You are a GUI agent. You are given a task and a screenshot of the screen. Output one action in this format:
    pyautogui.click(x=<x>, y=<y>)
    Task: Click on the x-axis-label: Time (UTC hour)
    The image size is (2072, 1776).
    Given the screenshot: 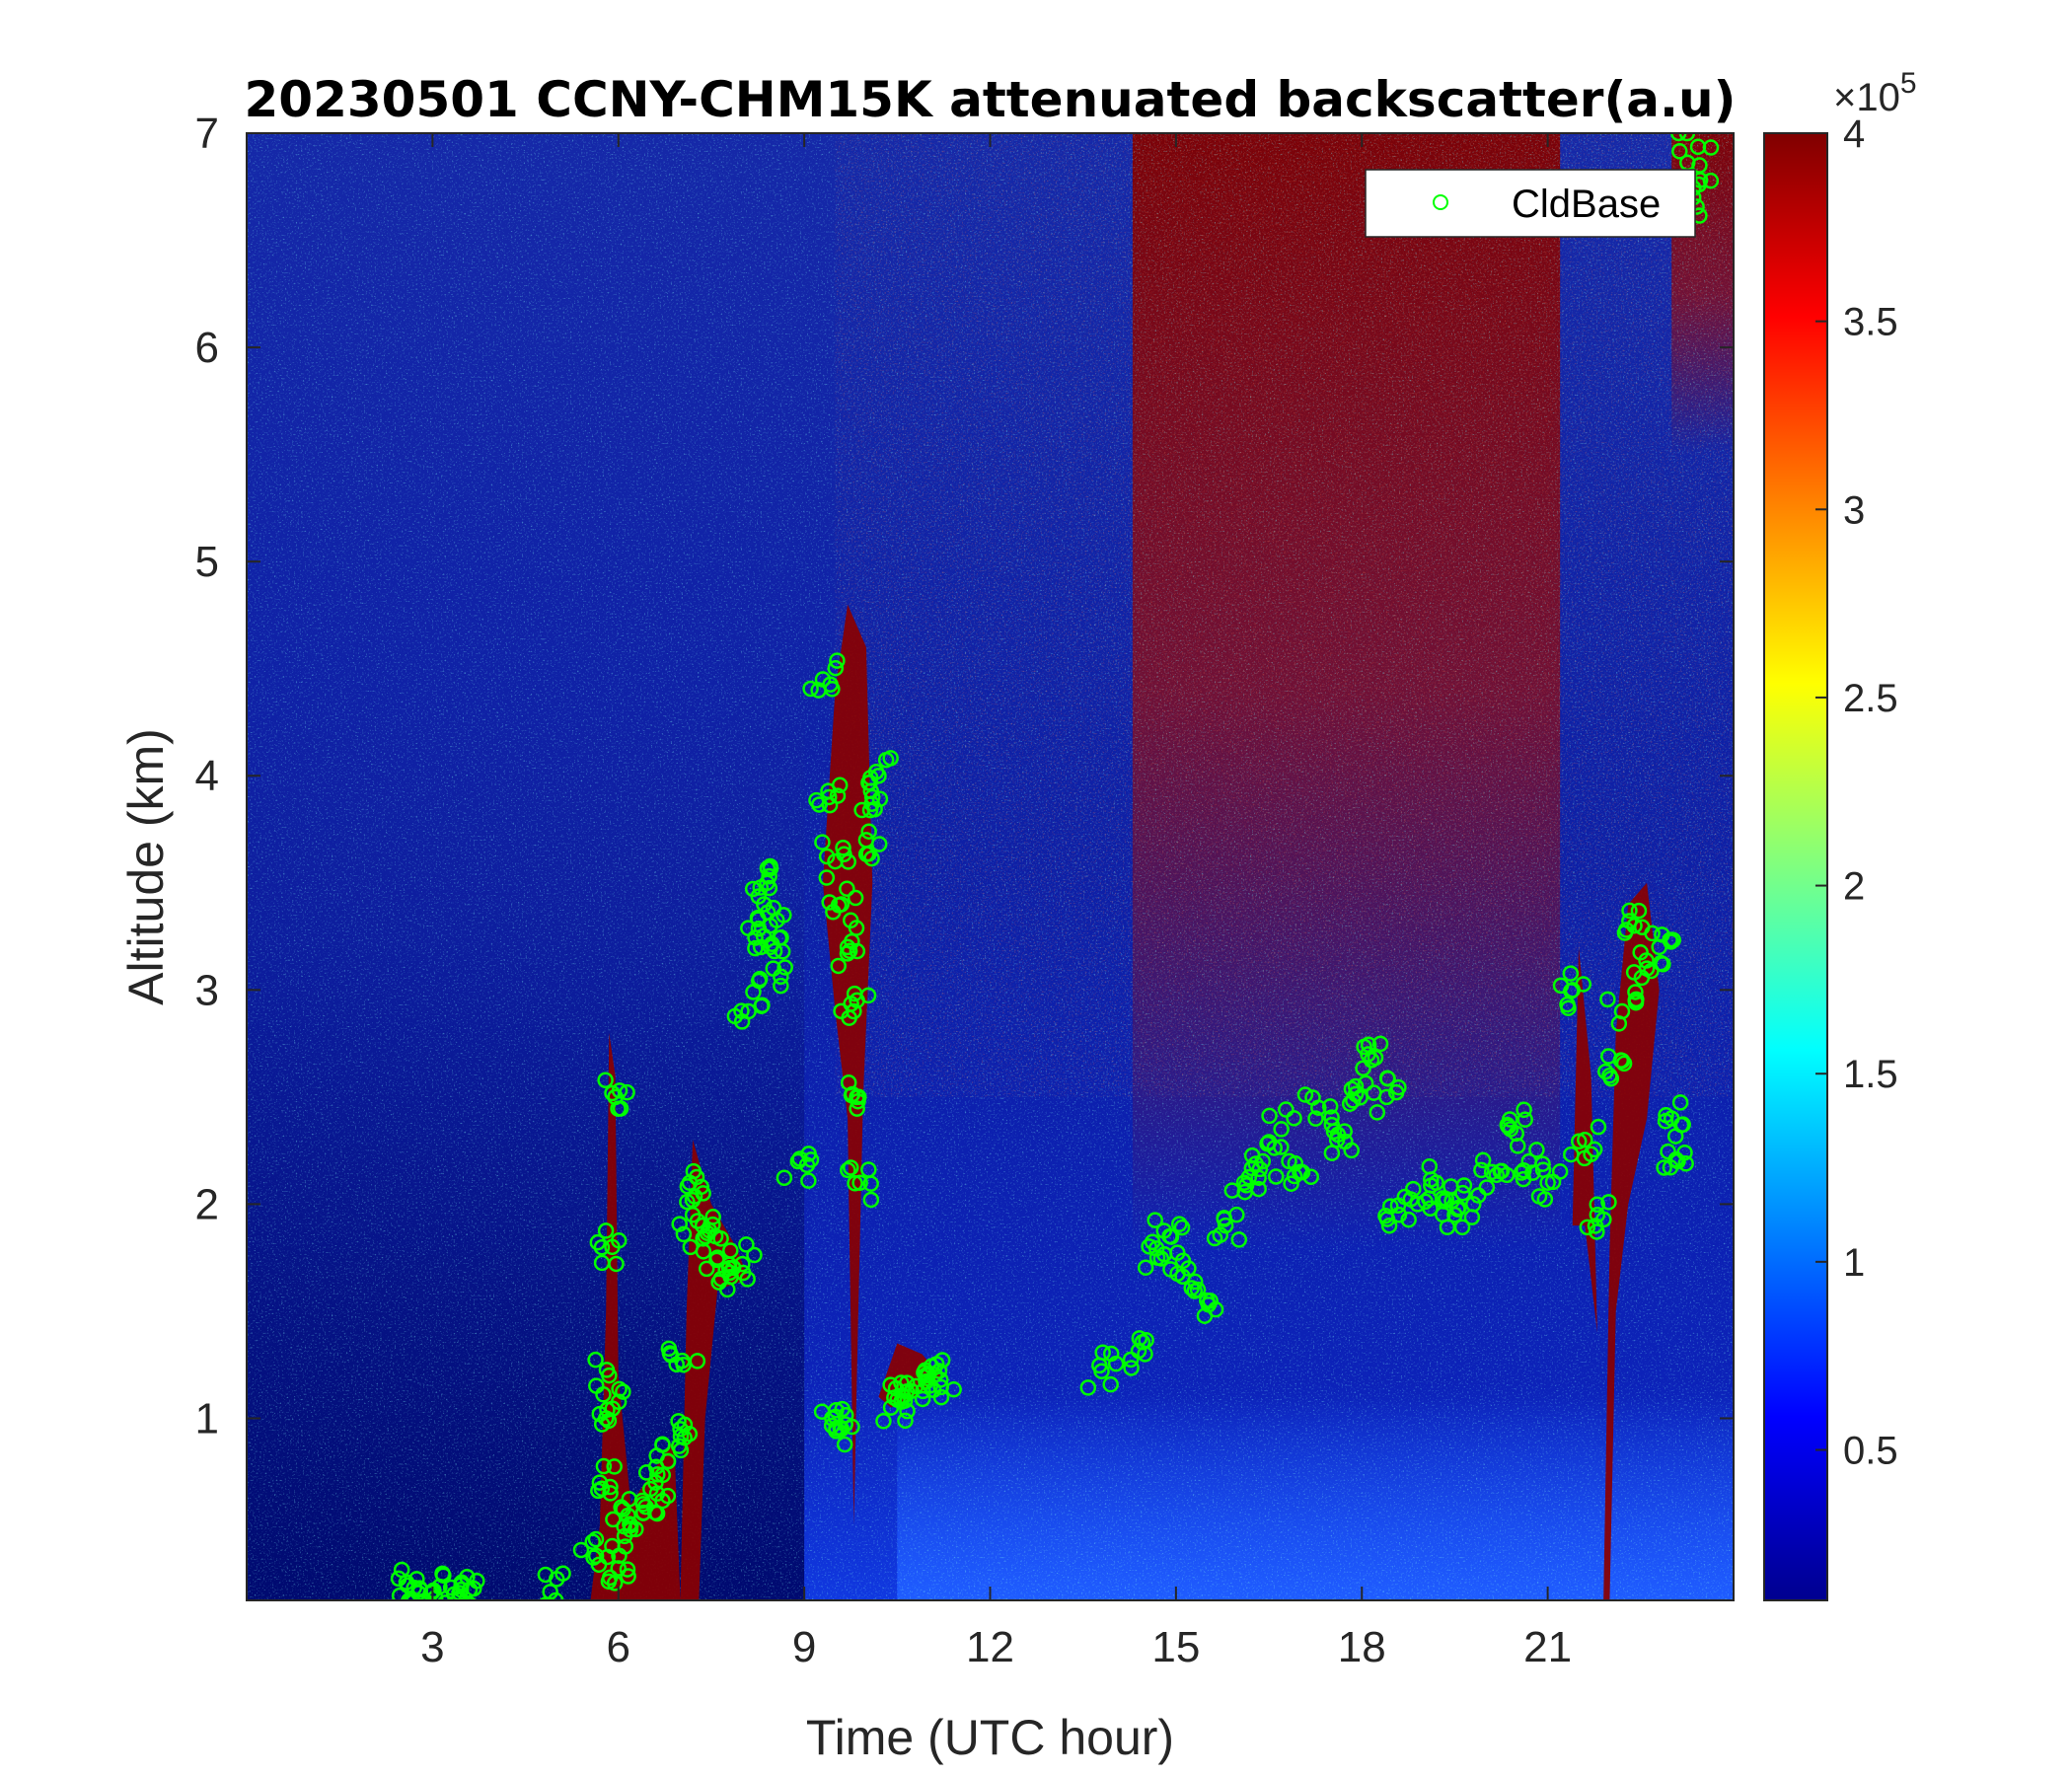 What is the action you would take?
    pyautogui.click(x=990, y=1737)
    